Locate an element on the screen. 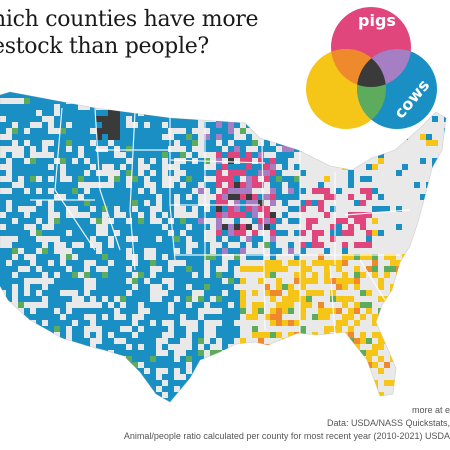 This screenshot has height=450, width=450. footer-more-link: more at e is located at coordinates (430, 410).